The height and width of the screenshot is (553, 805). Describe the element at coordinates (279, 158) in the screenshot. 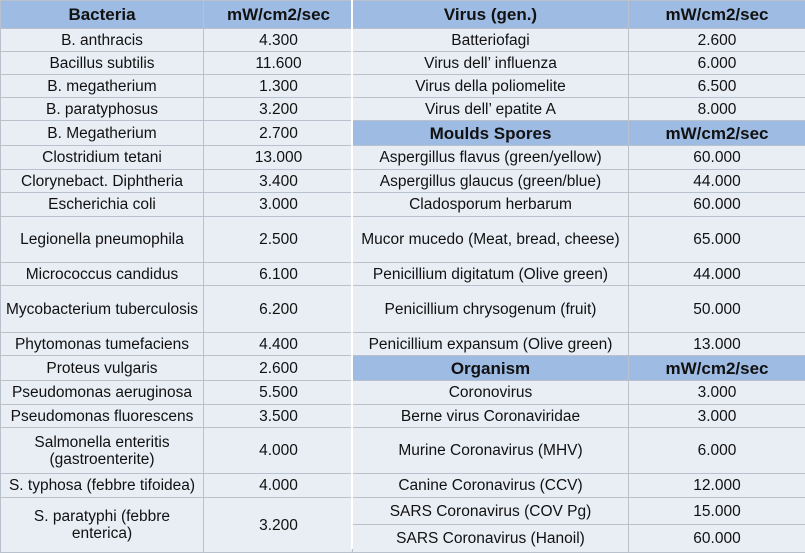

I see `bacteria-value: 13.000` at that location.